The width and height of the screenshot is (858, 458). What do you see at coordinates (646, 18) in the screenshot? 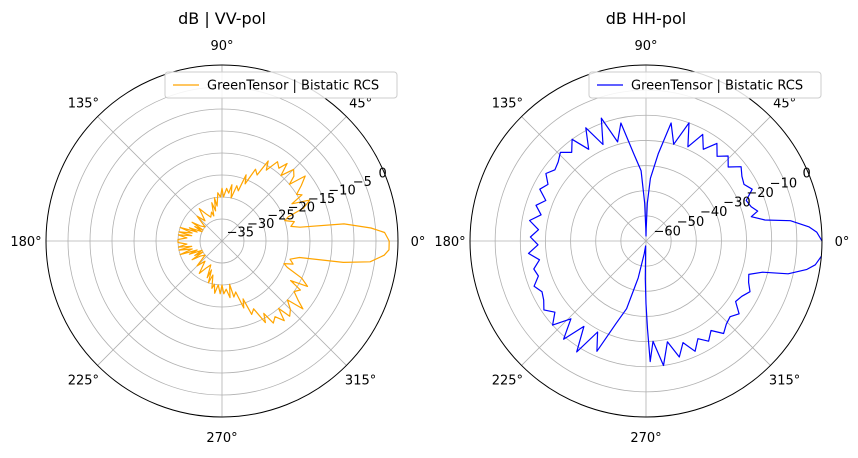
I see `chart-title: dB HH-pol` at bounding box center [646, 18].